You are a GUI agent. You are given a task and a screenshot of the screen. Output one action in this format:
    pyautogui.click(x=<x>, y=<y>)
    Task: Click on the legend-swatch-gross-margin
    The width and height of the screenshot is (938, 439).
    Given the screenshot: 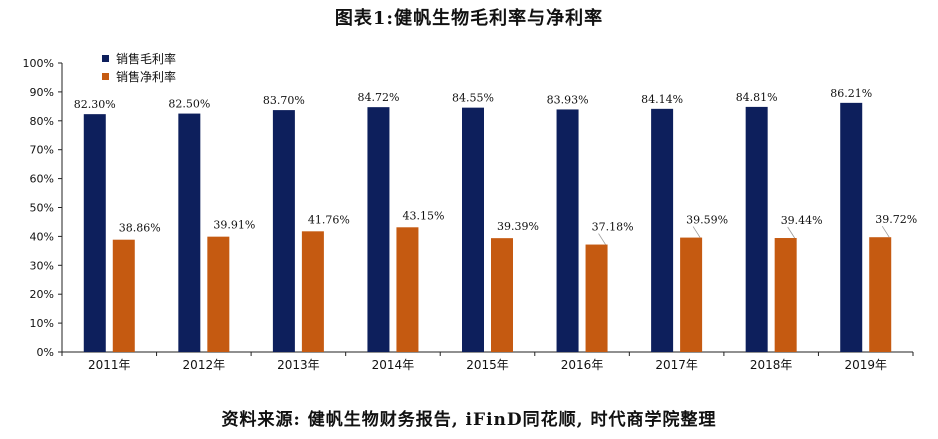 What is the action you would take?
    pyautogui.click(x=105, y=58)
    